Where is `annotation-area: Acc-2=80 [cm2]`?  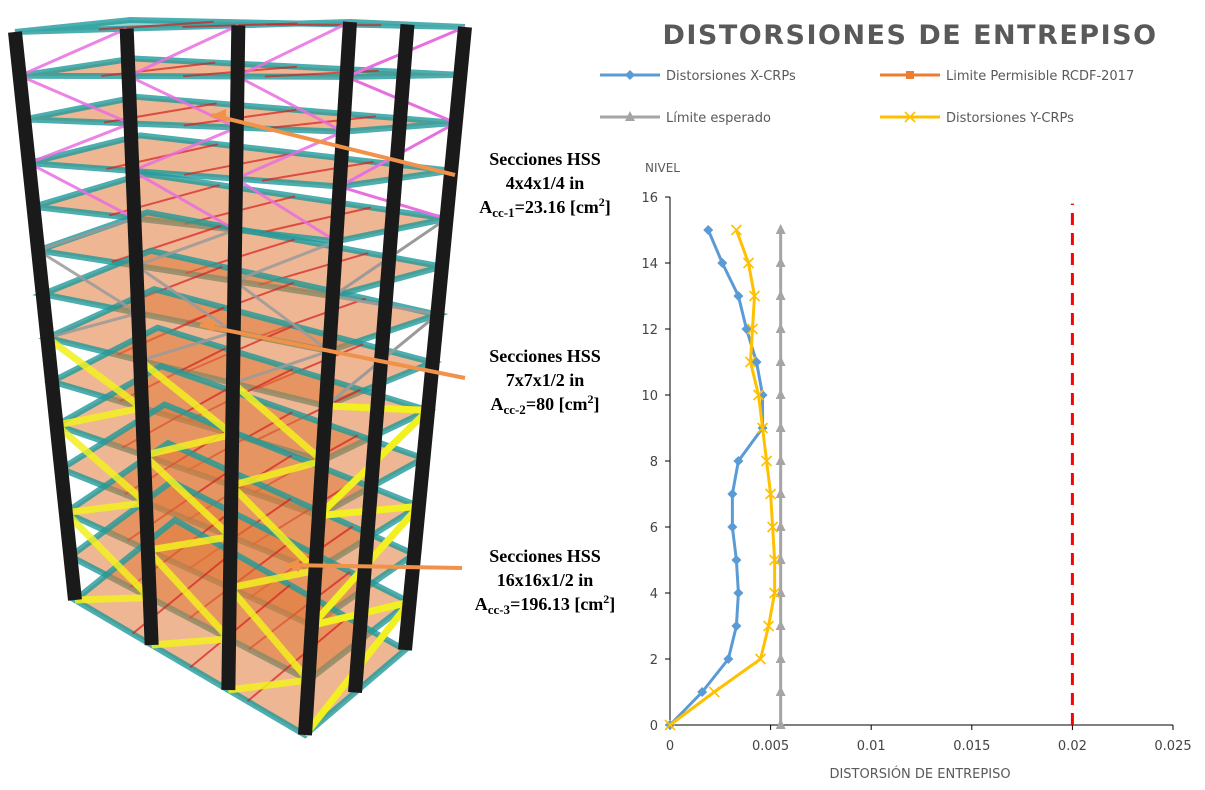 annotation-area: Acc-2=80 [cm2] is located at coordinates (544, 404).